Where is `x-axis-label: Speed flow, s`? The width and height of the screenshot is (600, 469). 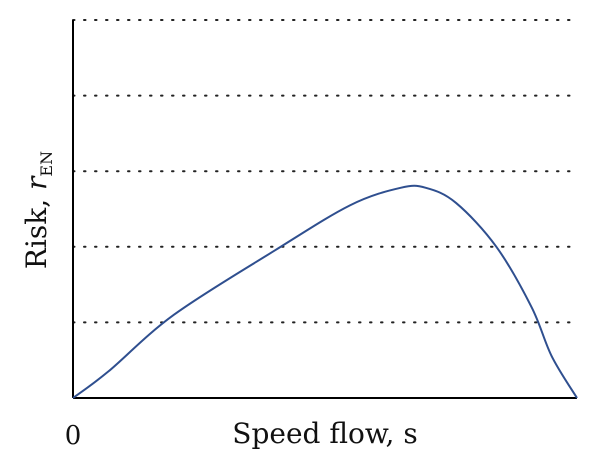 x-axis-label: Speed flow, s is located at coordinates (324, 433).